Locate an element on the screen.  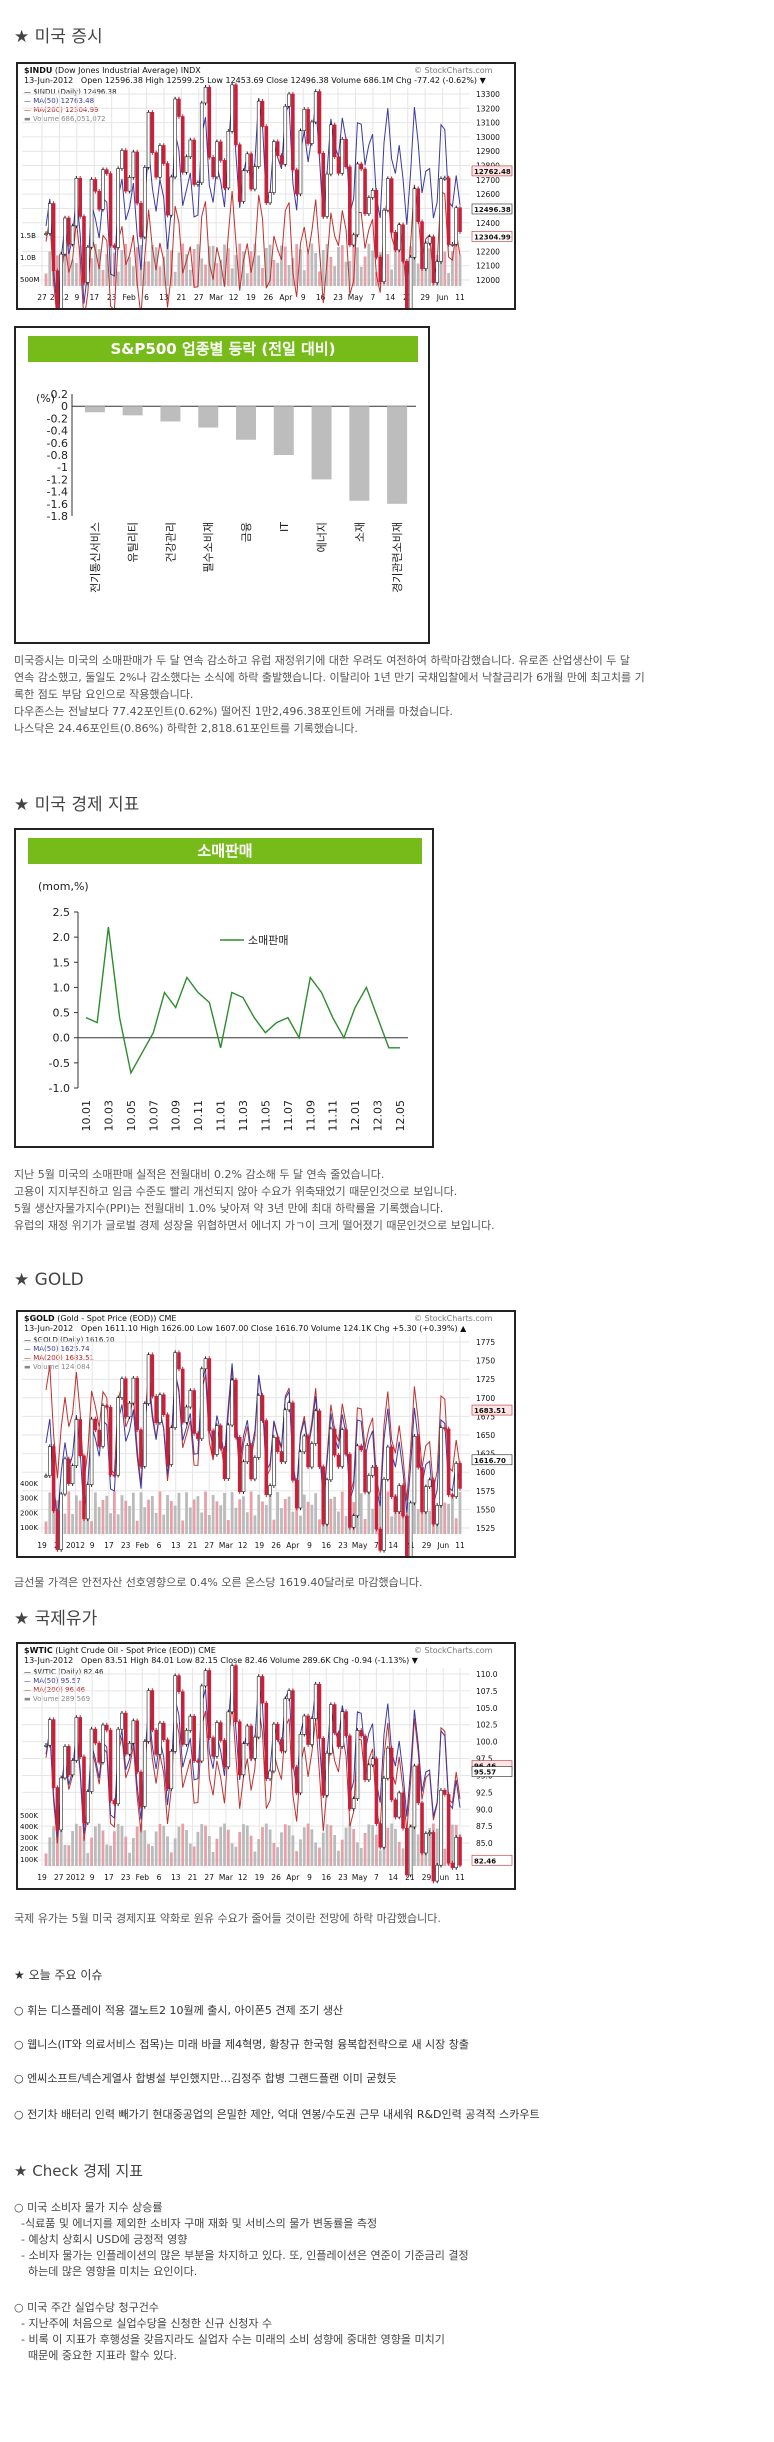
y-tick-label: 12600 is located at coordinates (488, 194).